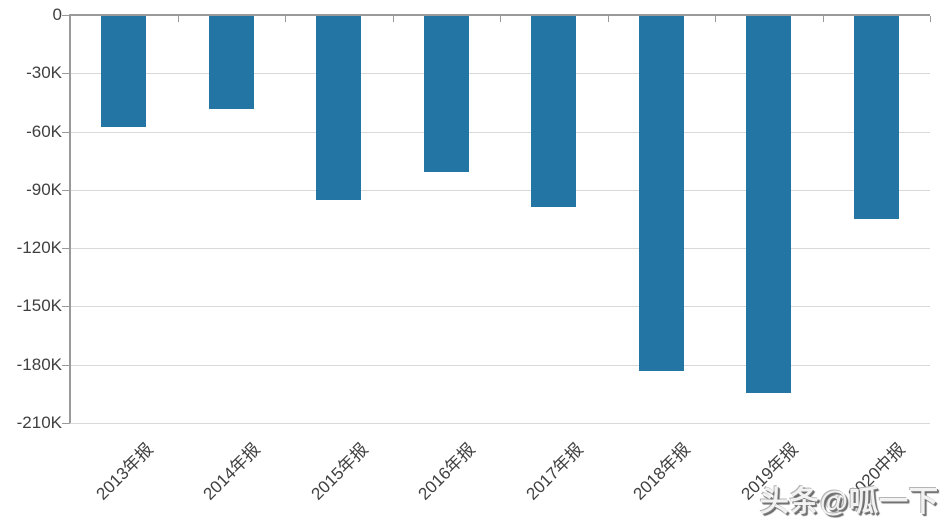 The image size is (945, 520). What do you see at coordinates (57, 14) in the screenshot?
I see `y-axis-tick-label: 0` at bounding box center [57, 14].